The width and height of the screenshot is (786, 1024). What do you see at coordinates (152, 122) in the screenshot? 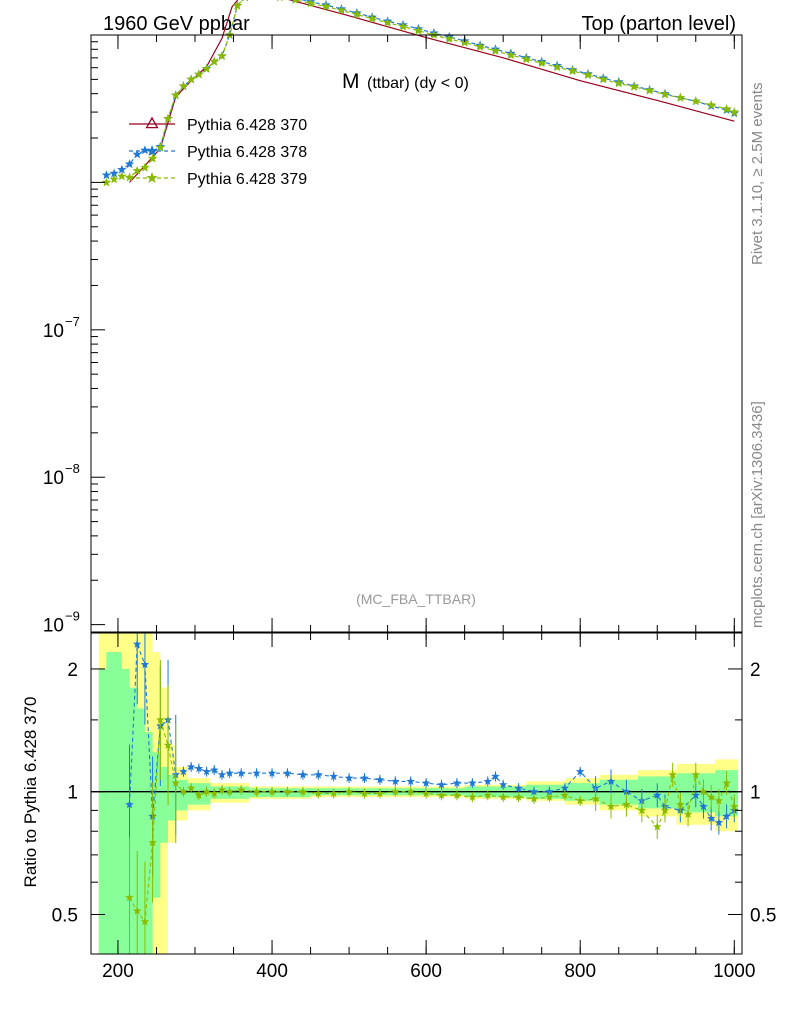
I see `legend-marker` at bounding box center [152, 122].